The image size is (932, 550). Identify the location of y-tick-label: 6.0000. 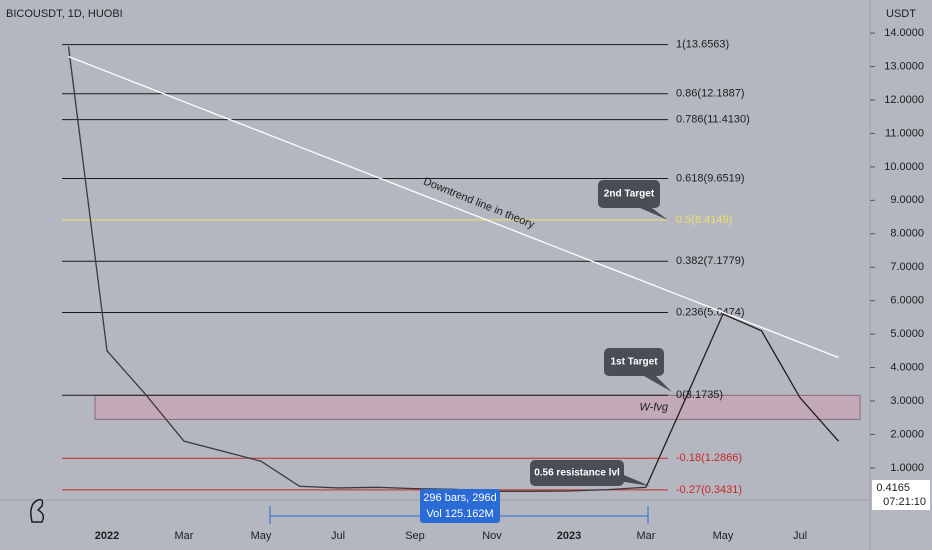
(907, 301).